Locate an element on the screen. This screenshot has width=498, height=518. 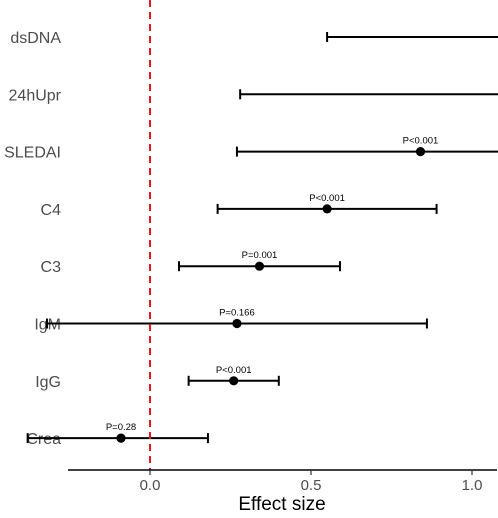
y-tick-label: 24hUpr is located at coordinates (35, 95).